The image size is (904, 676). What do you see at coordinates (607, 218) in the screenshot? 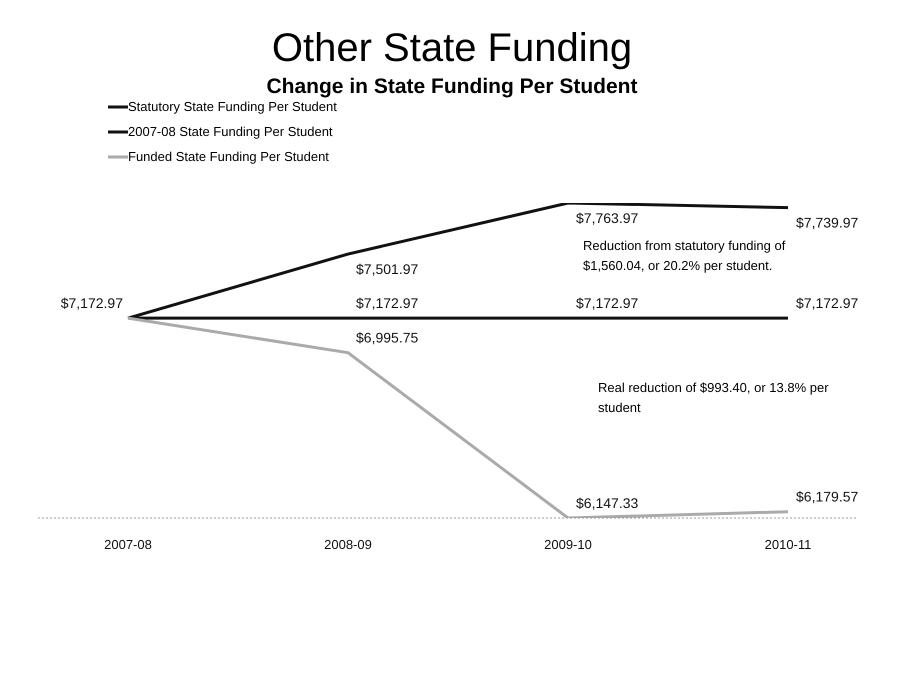
I see `data-label: $7,763.97` at bounding box center [607, 218].